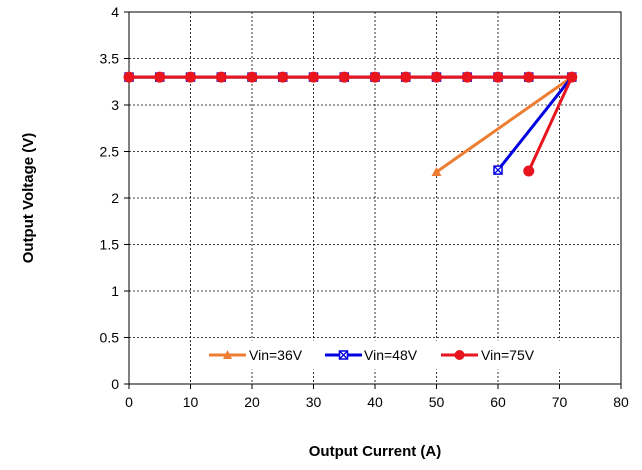  What do you see at coordinates (115, 105) in the screenshot?
I see `y-tick-label: 3` at bounding box center [115, 105].